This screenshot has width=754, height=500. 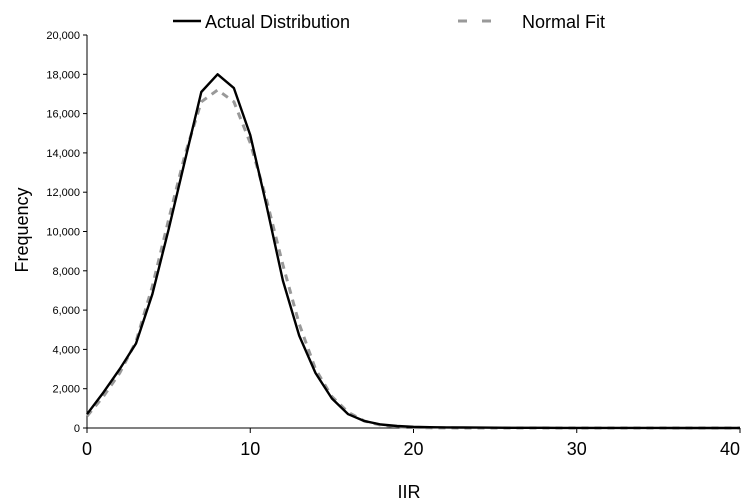 I want to click on x-tick-label: 30, so click(x=577, y=449).